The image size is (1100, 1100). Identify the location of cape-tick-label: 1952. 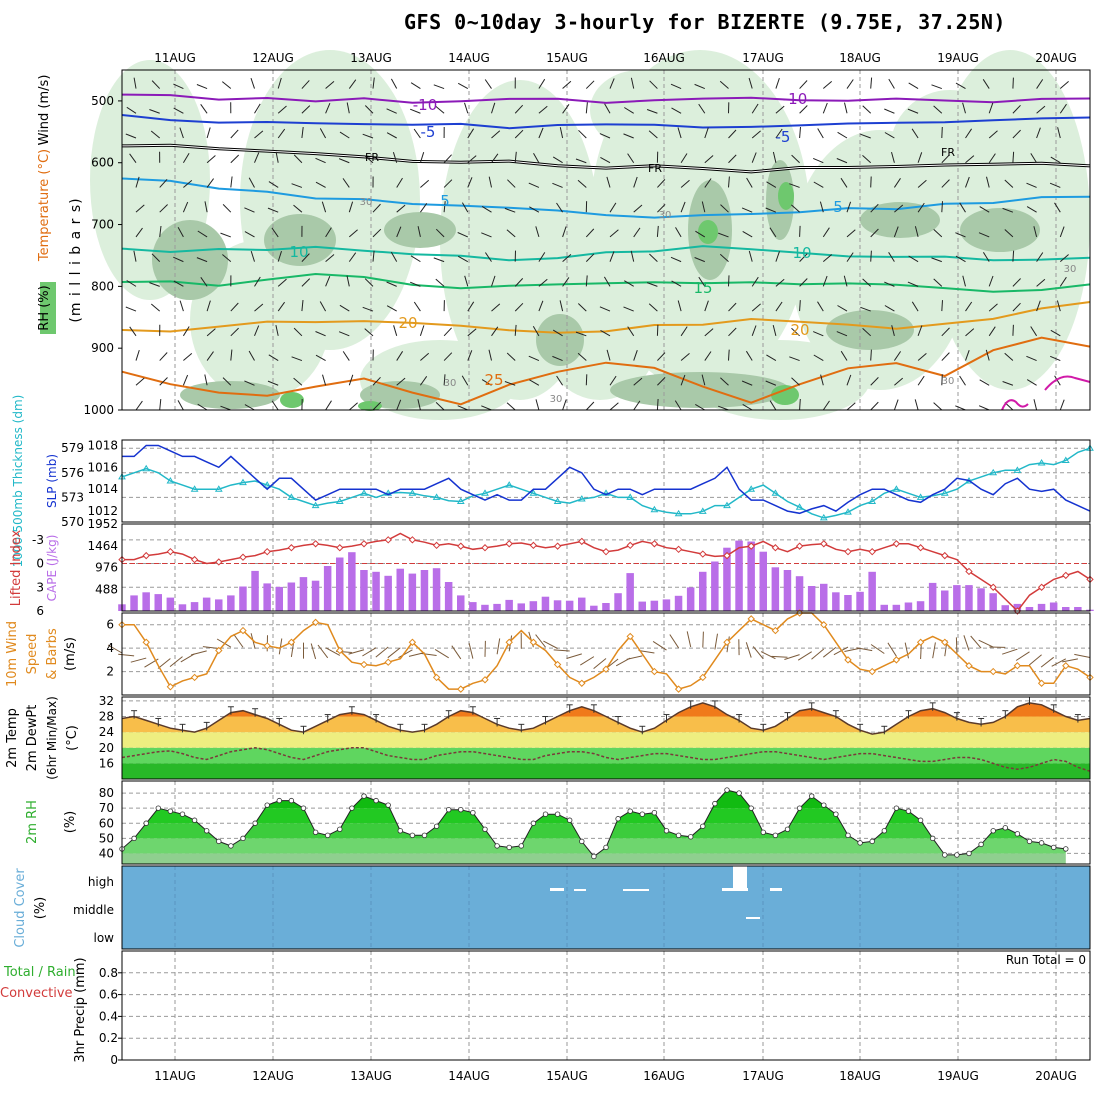
(102, 524).